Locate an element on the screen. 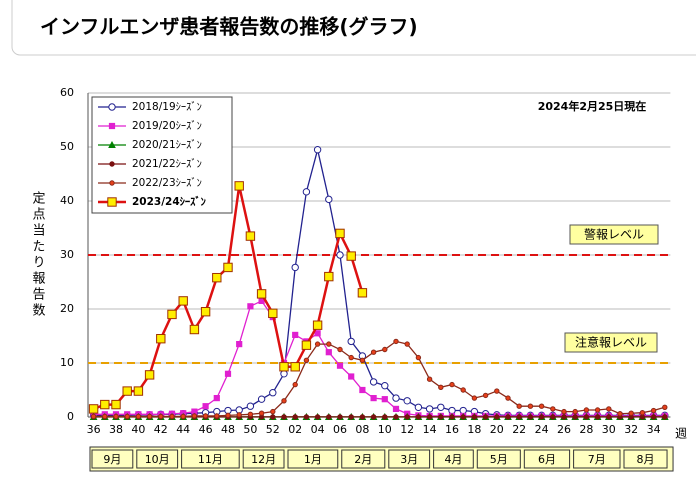 Image resolution: width=696 pixels, height=483 pixels. y-tick-label: 60 is located at coordinates (67, 92).